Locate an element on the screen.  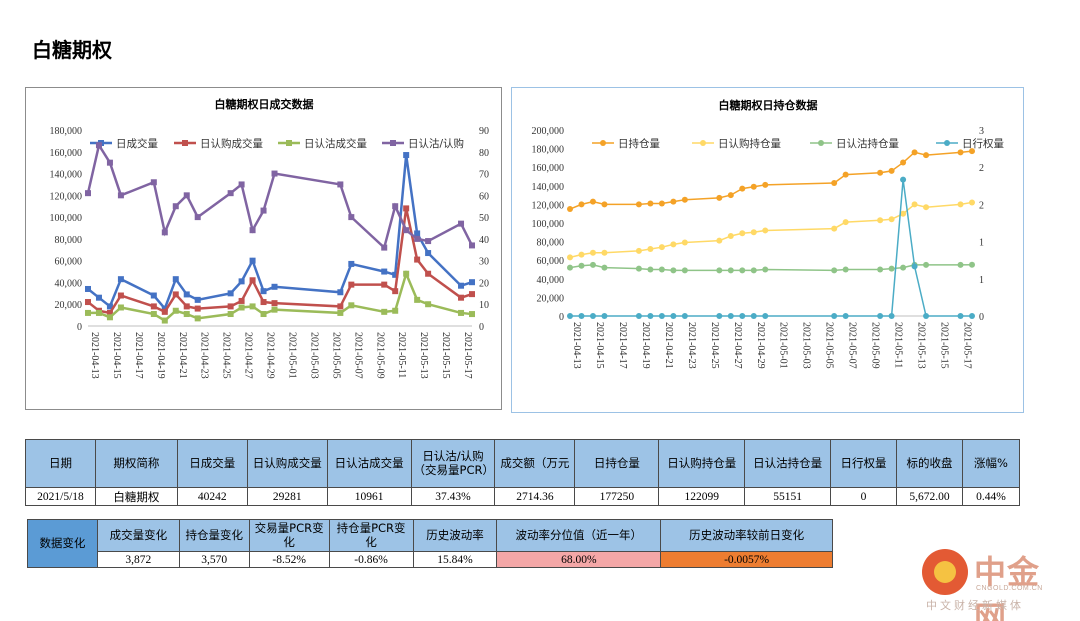
y-tick-label-right: 90 is located at coordinates (484, 131).